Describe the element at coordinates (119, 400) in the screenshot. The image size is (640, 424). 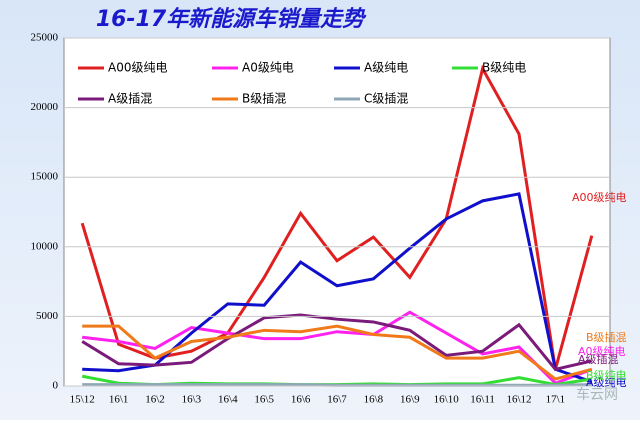
I see `x-tick-label: 16\1` at that location.